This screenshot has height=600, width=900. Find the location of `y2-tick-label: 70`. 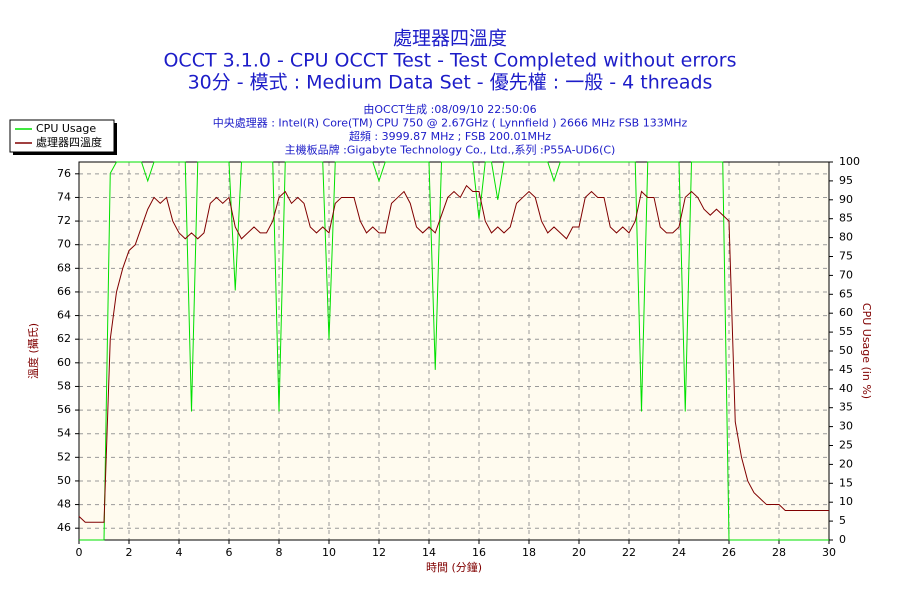

y2-tick-label: 70 is located at coordinates (846, 274).